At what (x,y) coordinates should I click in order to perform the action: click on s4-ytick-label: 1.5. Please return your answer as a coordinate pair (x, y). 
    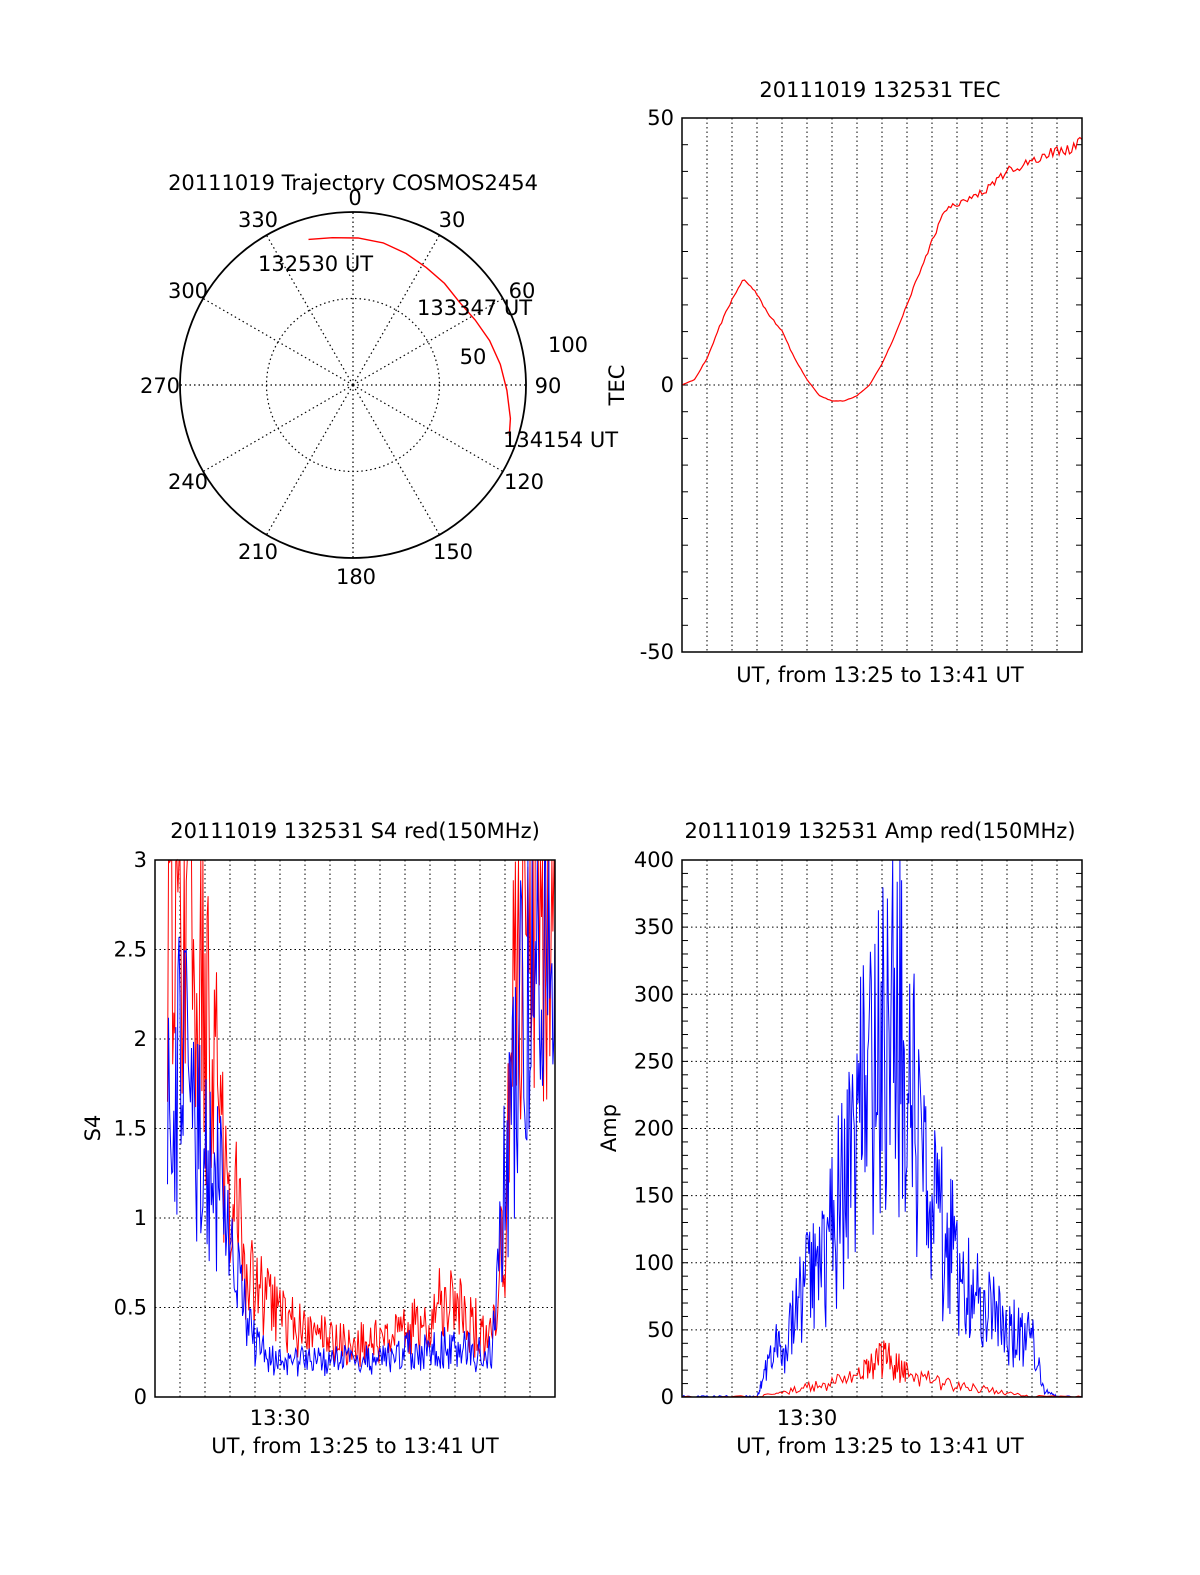
    Looking at the image, I should click on (130, 1129).